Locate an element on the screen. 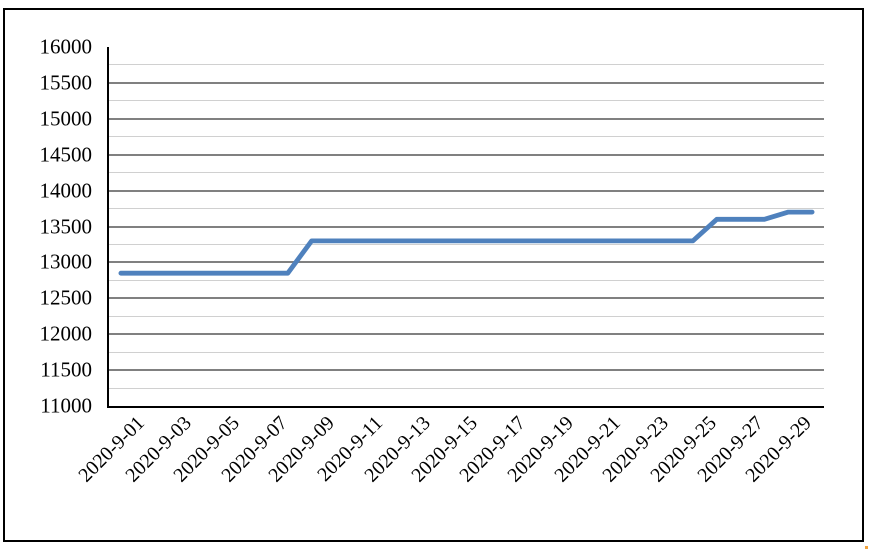 The width and height of the screenshot is (870, 550). y-axis-tick-label: 12500 is located at coordinates (66, 297).